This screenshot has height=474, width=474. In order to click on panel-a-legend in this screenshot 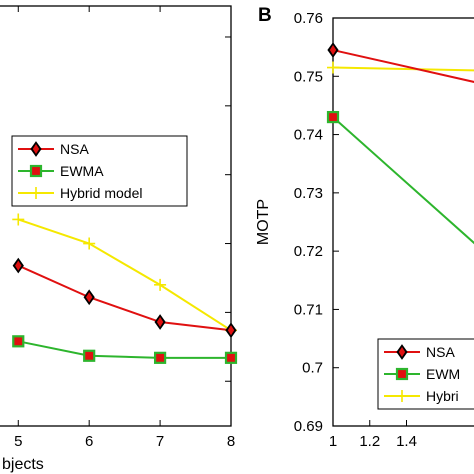, I will do `click(99, 171)`.